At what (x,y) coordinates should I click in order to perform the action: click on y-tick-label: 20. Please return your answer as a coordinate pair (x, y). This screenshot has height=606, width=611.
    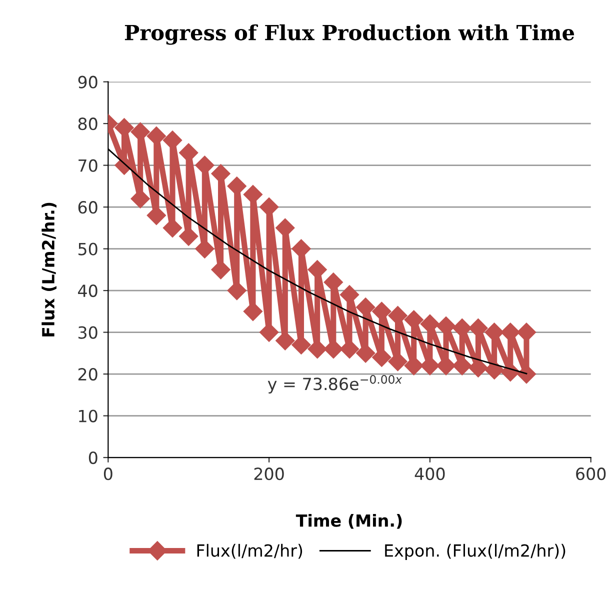
    Looking at the image, I should click on (88, 374).